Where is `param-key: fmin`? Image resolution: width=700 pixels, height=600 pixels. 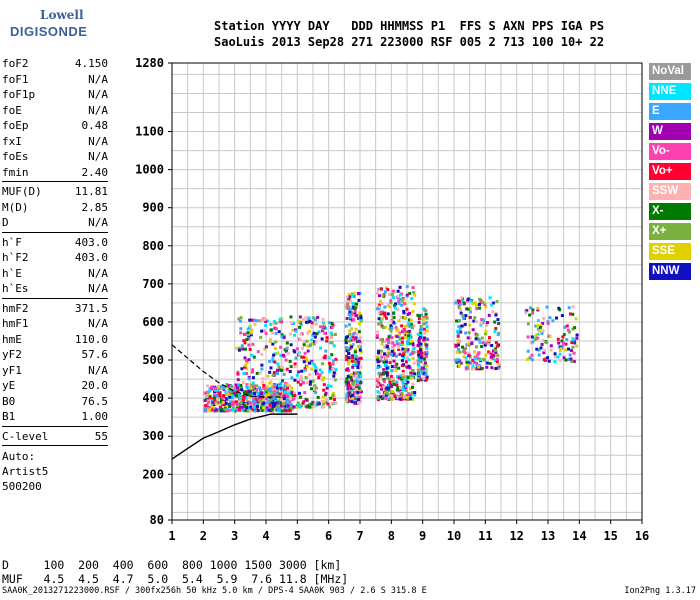 param-key: fmin is located at coordinates (15, 172).